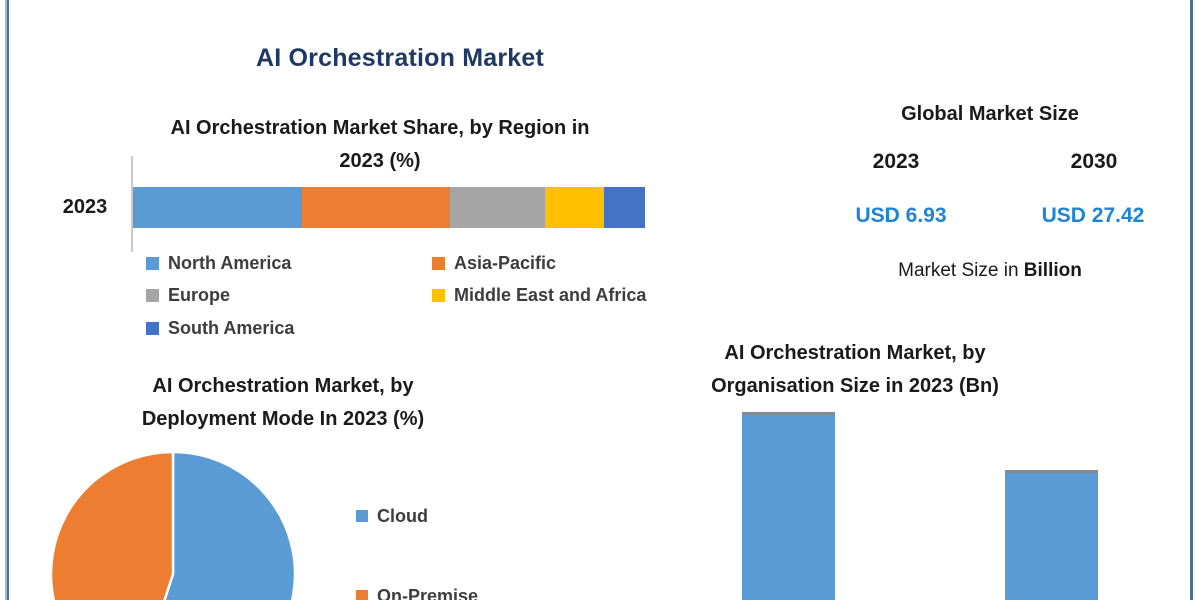 The height and width of the screenshot is (600, 1200). I want to click on legend-label: Cloud, so click(402, 515).